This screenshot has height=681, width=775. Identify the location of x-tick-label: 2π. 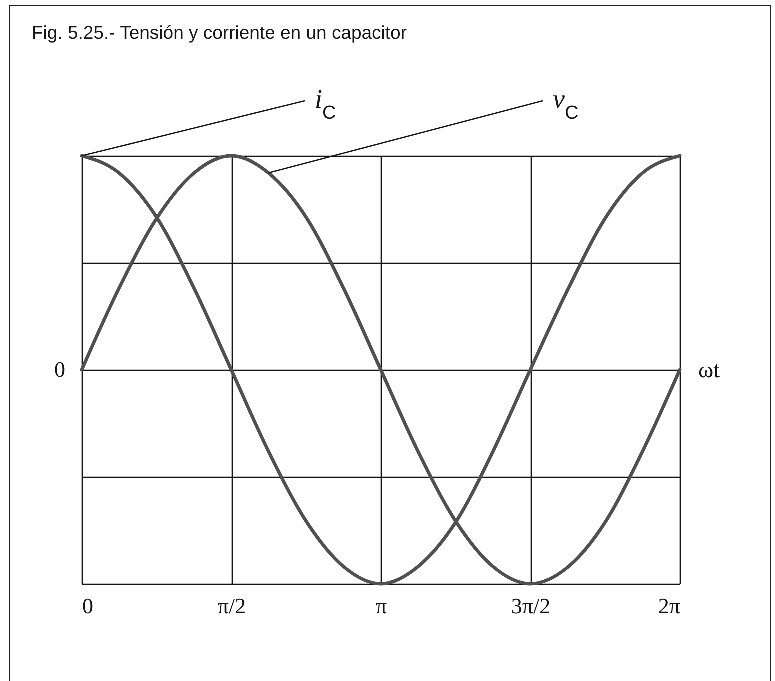
(669, 606).